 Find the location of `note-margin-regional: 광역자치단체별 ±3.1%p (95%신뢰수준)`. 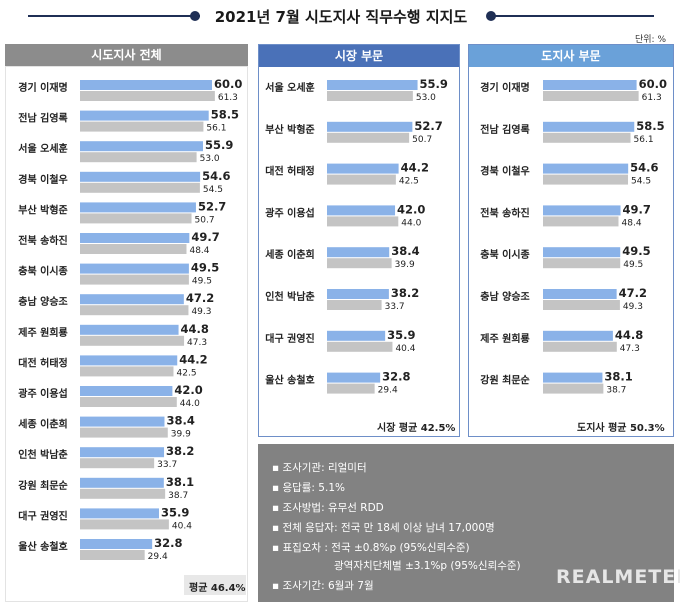

note-margin-regional: 광역자치단체별 ±3.1%p (95%신뢰수준) is located at coordinates (427, 566).